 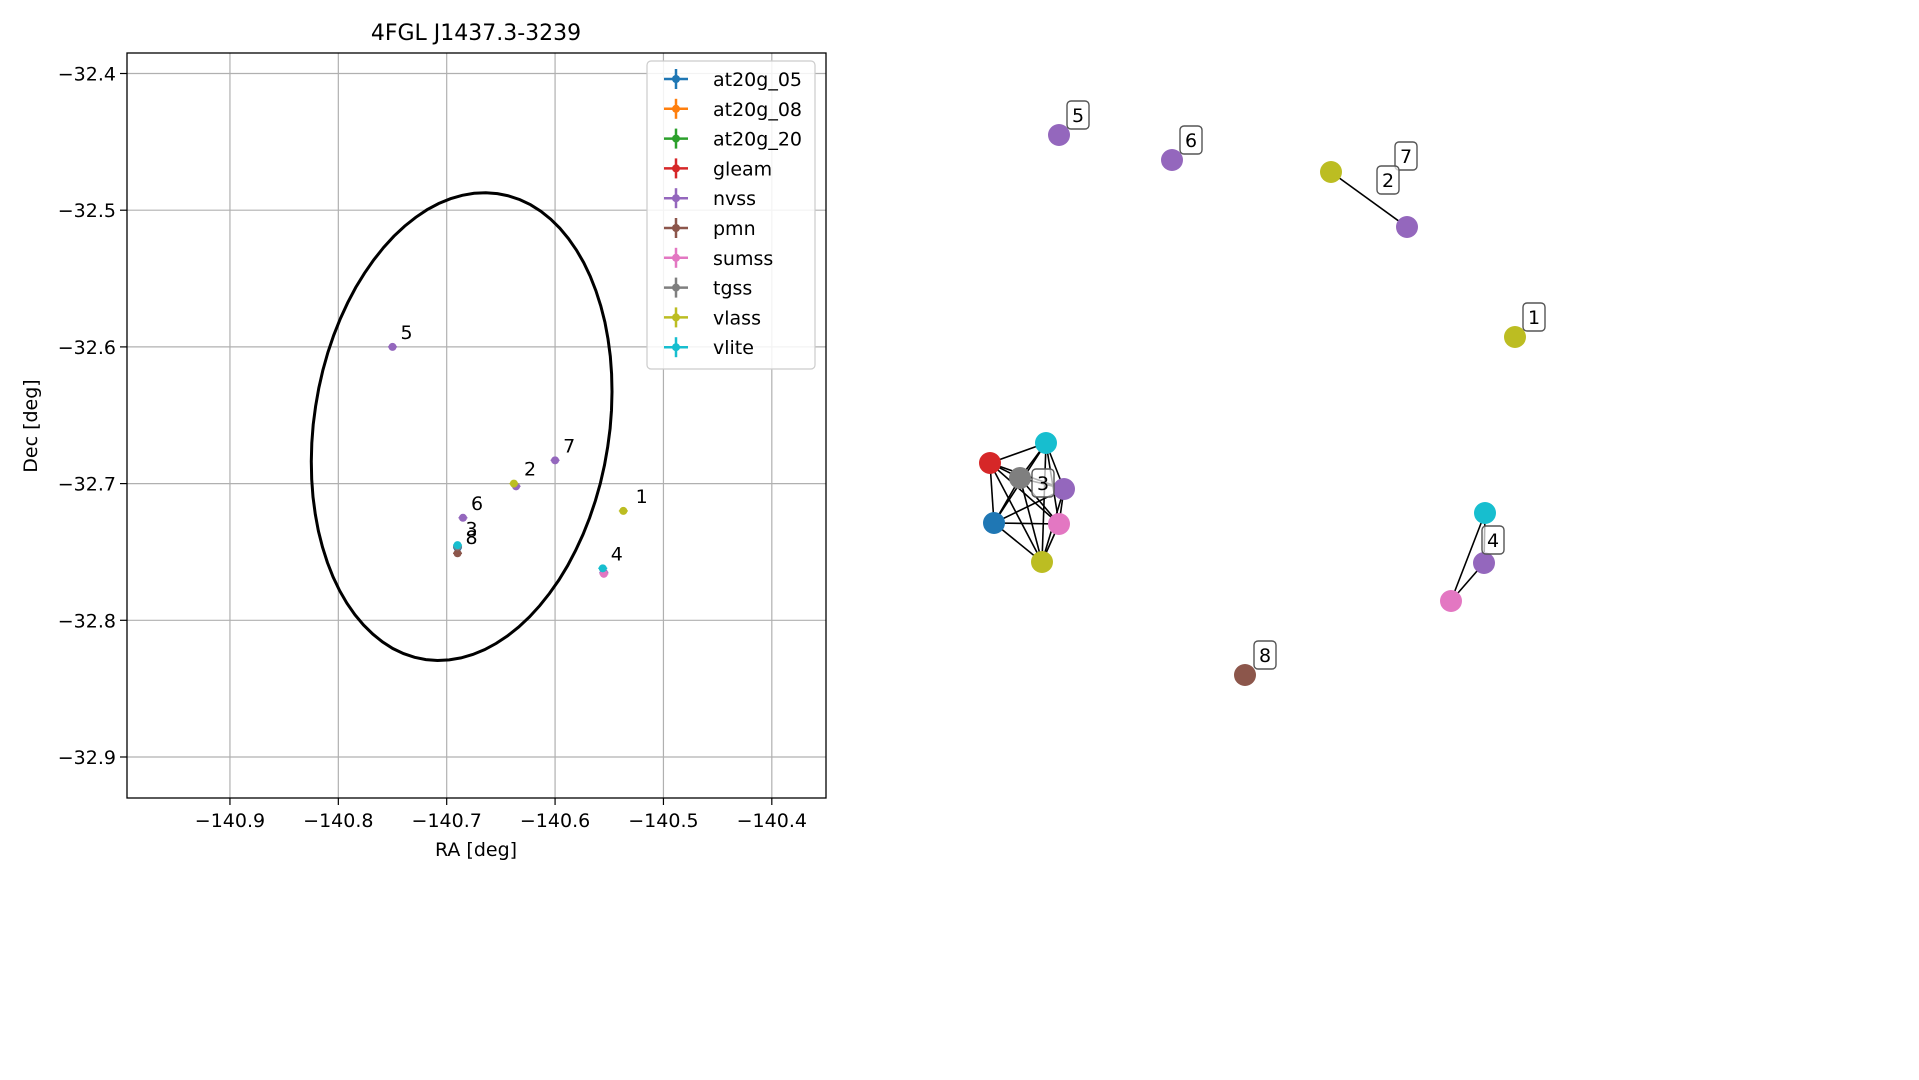 I want to click on x-tick-label: −140.9, so click(x=230, y=821).